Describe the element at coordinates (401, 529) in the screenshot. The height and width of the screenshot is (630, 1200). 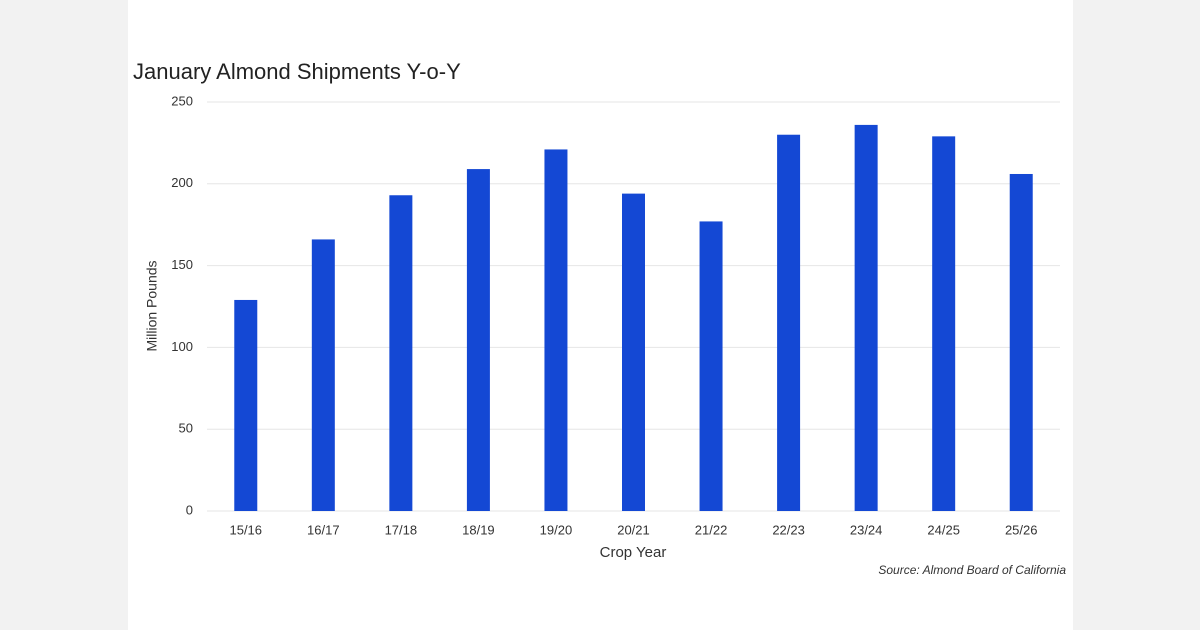
I see `x-tick-label: 17/18` at that location.